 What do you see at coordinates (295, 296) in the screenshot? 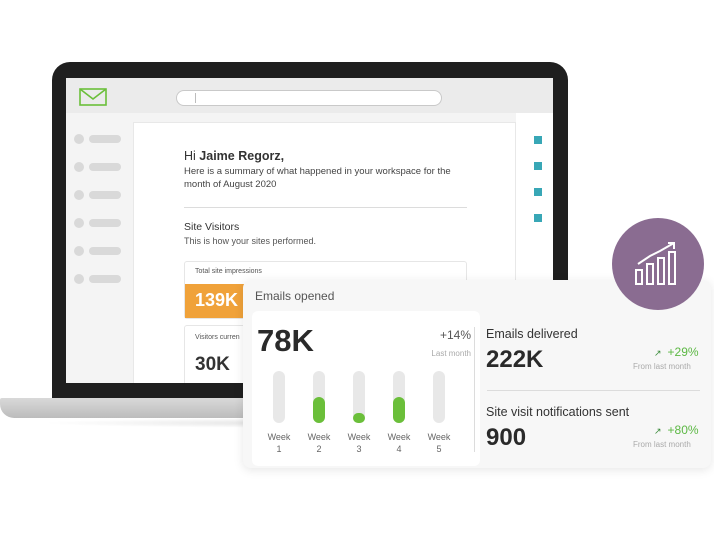
I see `emails-opened-title: Emails opened` at bounding box center [295, 296].